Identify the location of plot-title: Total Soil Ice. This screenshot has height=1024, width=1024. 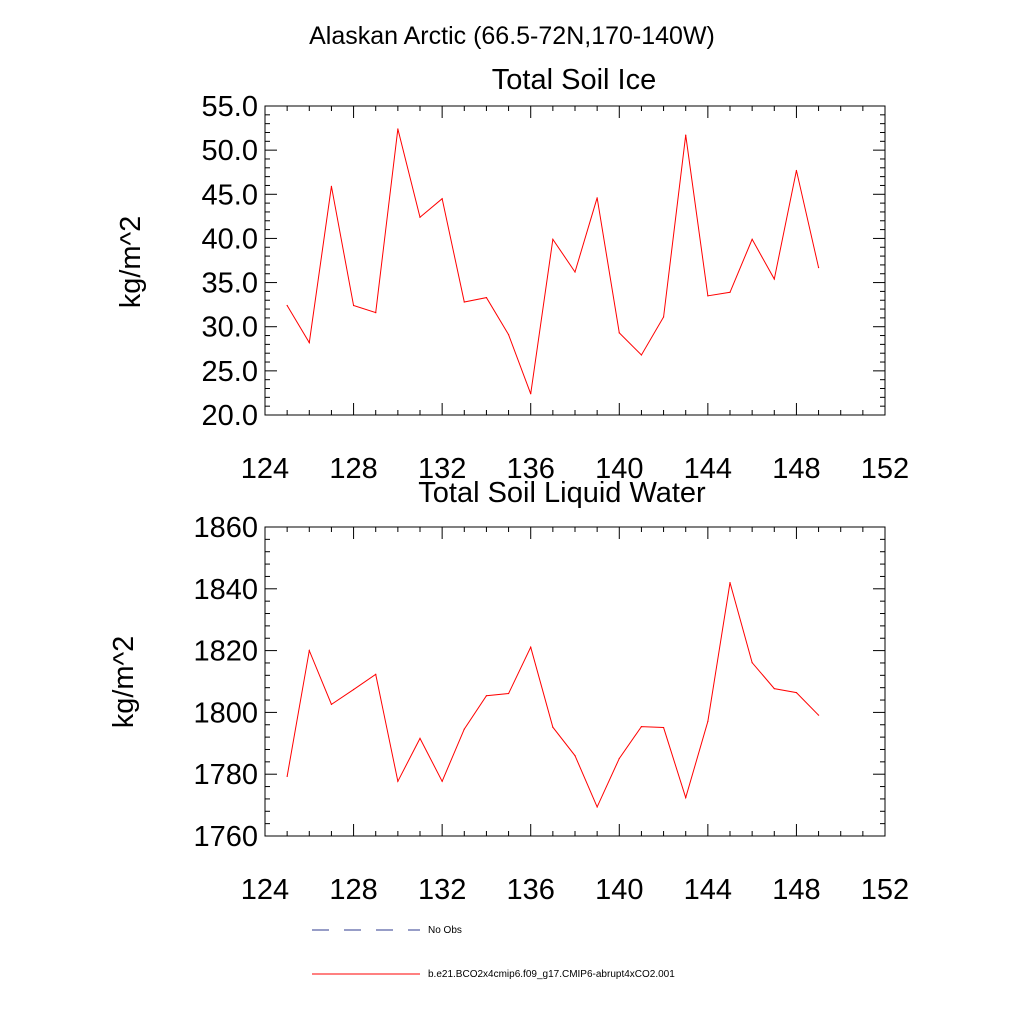
(574, 80).